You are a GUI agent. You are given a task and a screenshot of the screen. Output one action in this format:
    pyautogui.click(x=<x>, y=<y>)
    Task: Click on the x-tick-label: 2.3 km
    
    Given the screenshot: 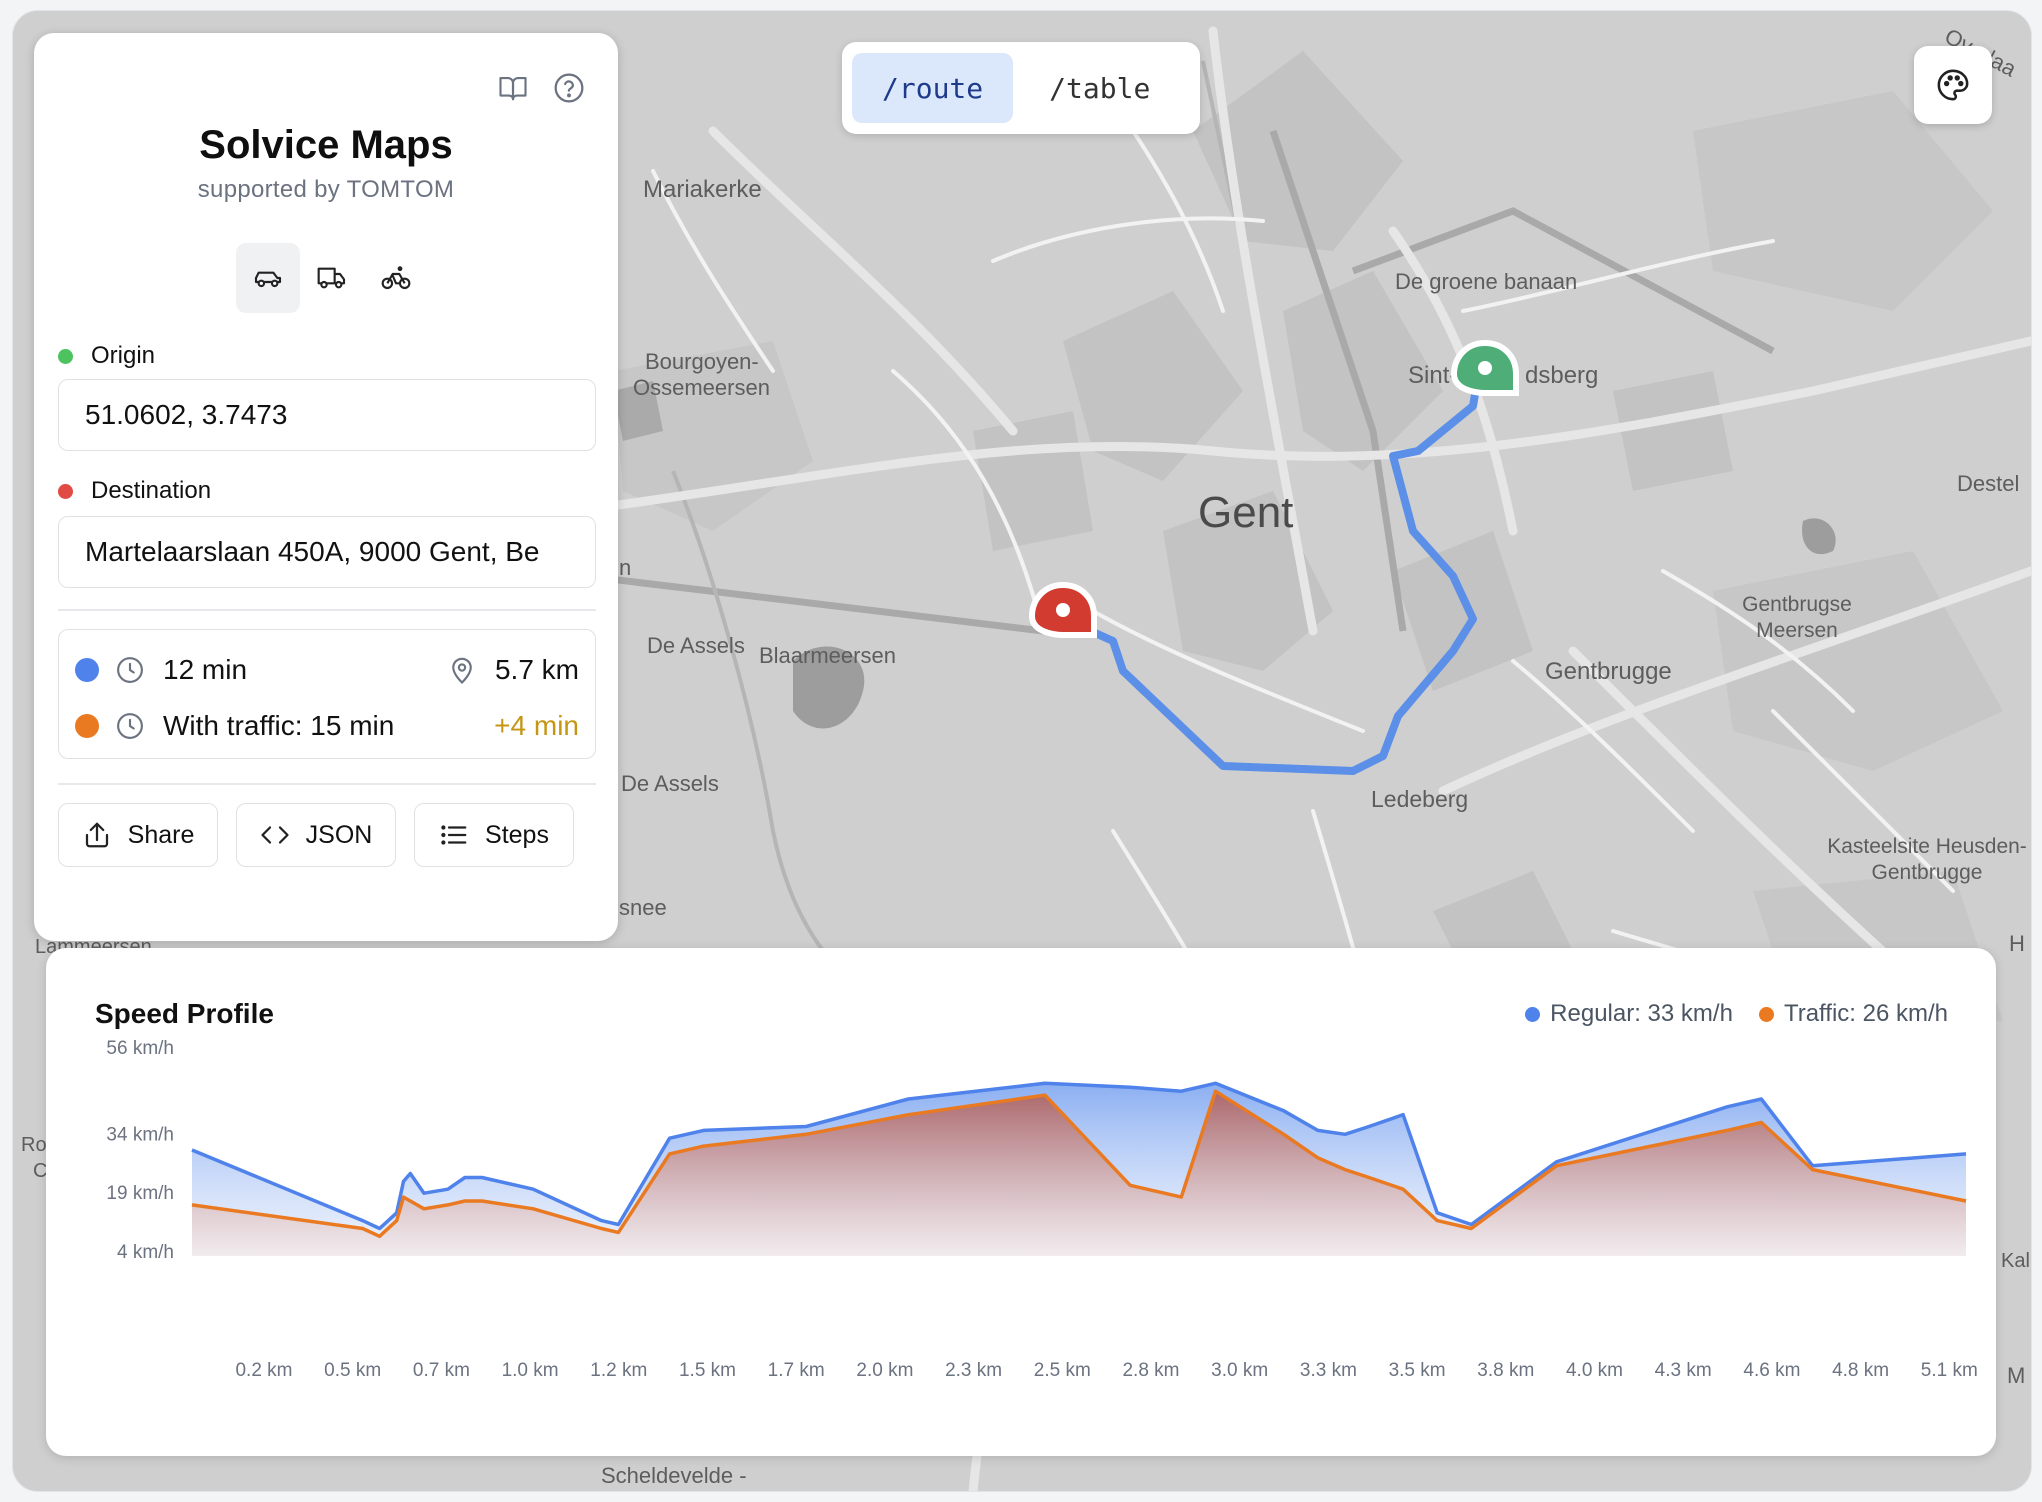 What is the action you would take?
    pyautogui.click(x=973, y=1370)
    